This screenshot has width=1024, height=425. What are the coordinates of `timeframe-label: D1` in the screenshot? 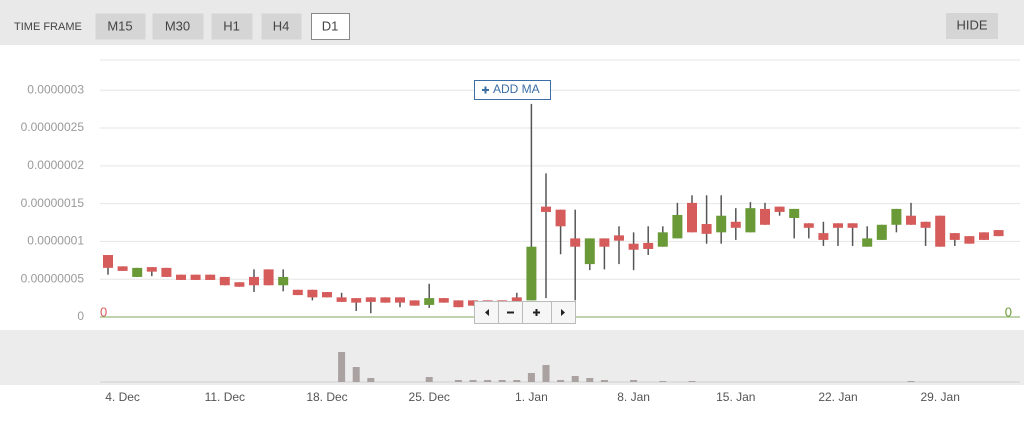 It's located at (330, 25).